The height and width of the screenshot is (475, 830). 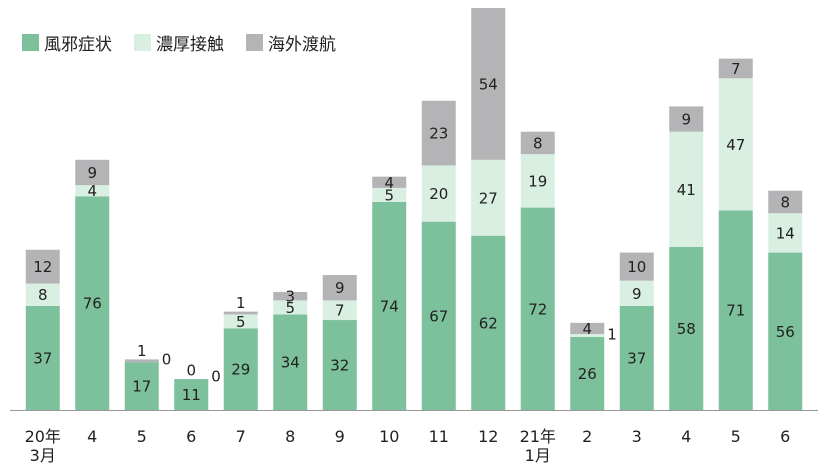 I want to click on x-tick-label: 7, so click(x=240, y=436).